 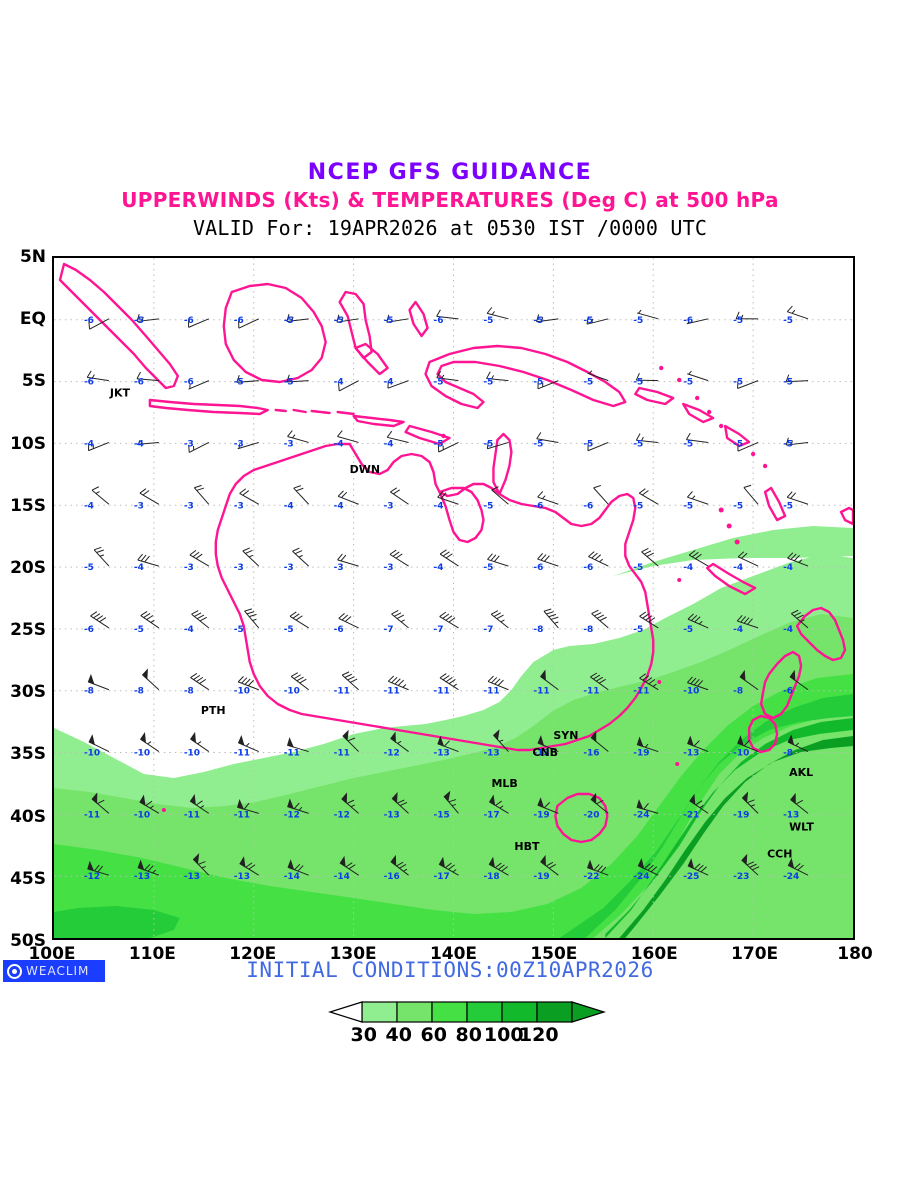 What do you see at coordinates (33, 381) in the screenshot?
I see `y-axis-tick-5s: 5S` at bounding box center [33, 381].